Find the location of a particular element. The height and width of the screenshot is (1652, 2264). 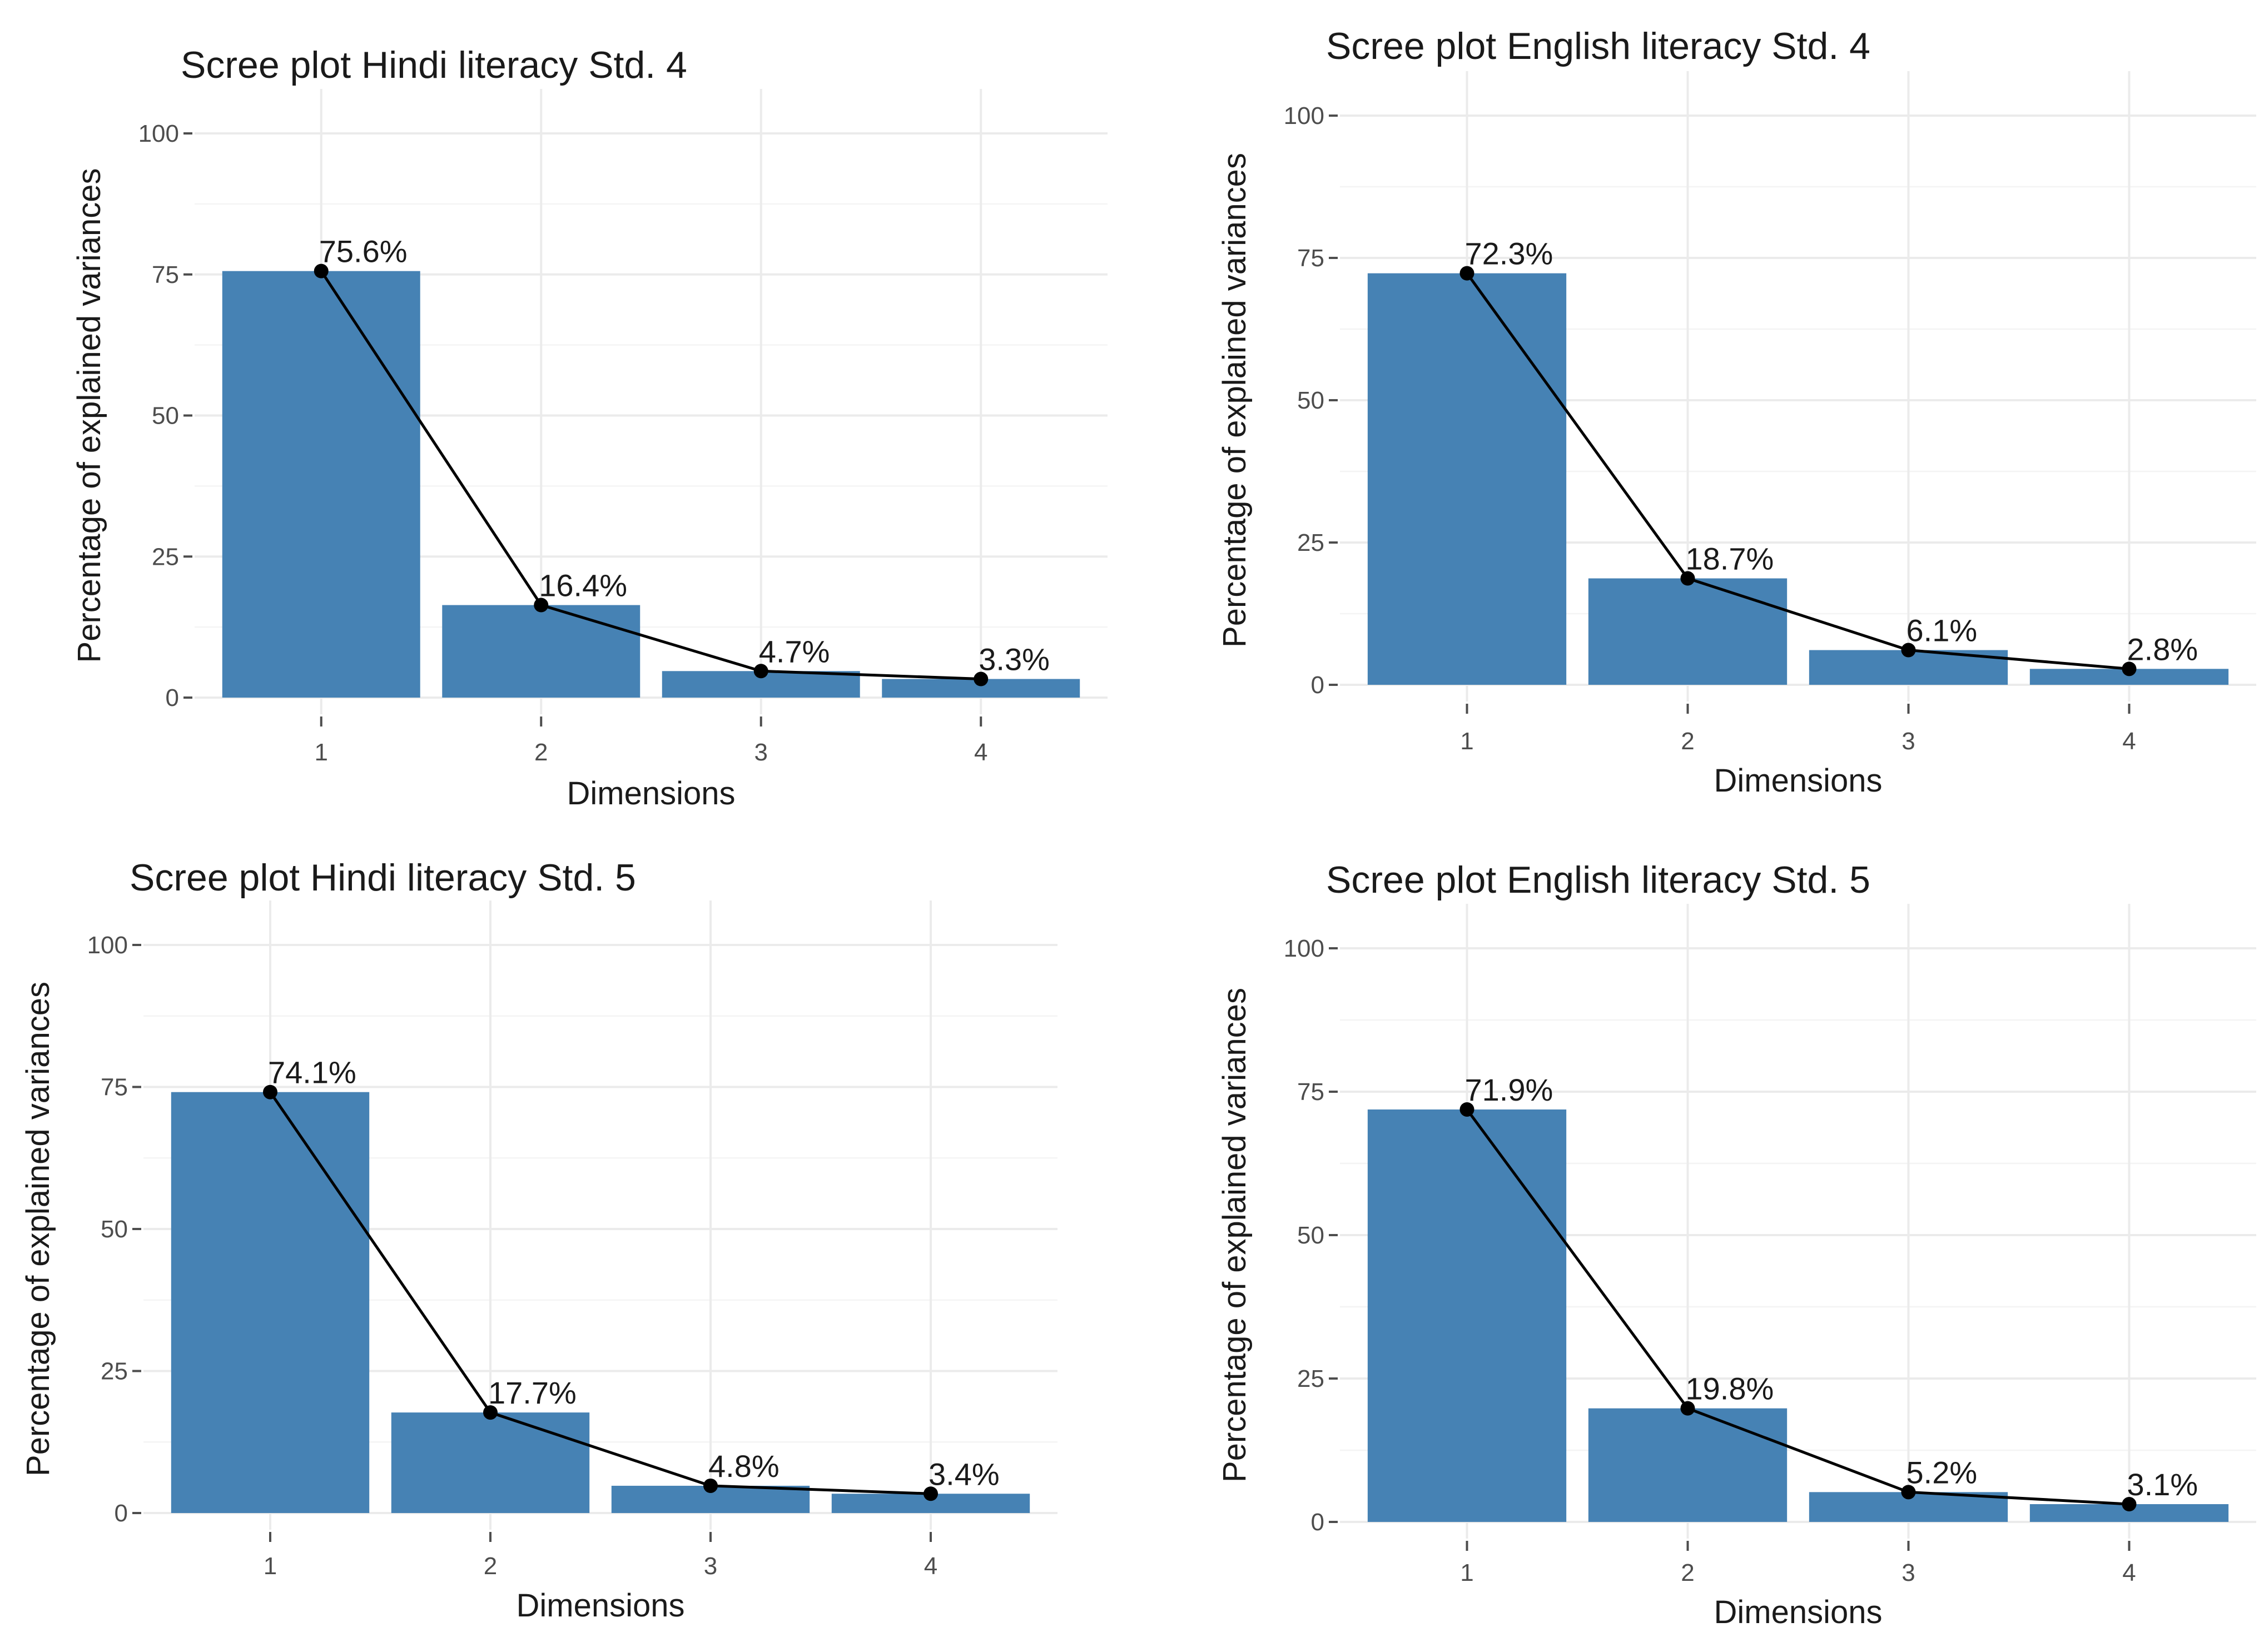

data-label-dim-2: 17.7% is located at coordinates (532, 1392).